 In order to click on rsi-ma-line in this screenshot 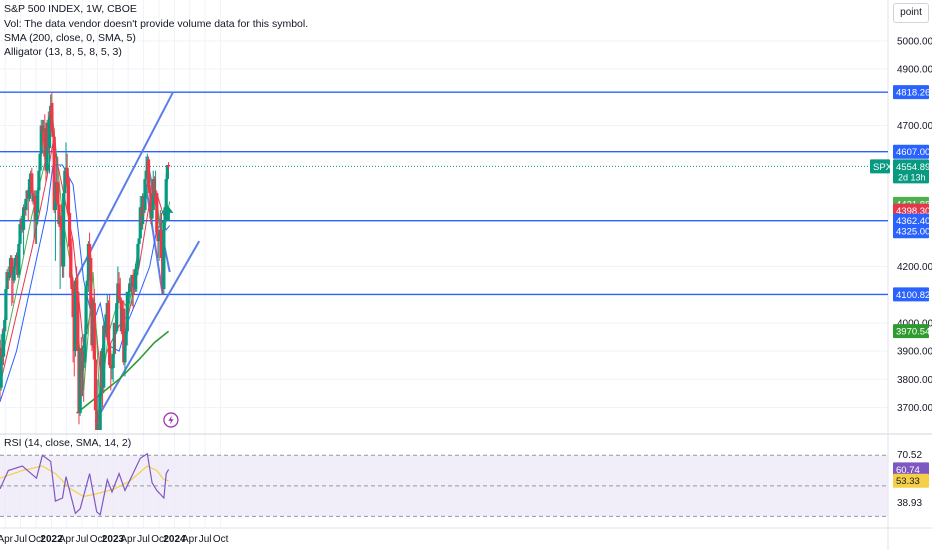, I will do `click(84, 481)`.